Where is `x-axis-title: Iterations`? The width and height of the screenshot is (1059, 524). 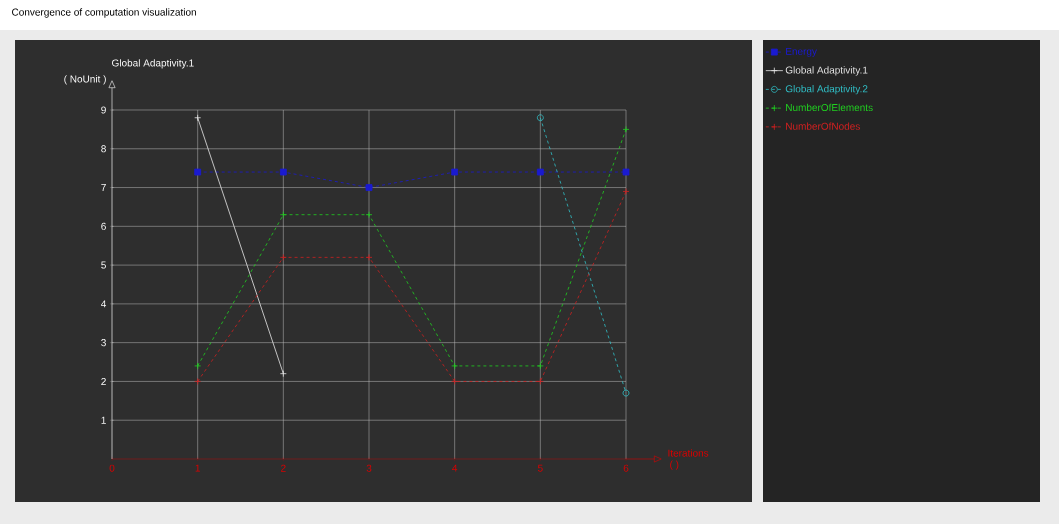
x-axis-title: Iterations is located at coordinates (688, 453).